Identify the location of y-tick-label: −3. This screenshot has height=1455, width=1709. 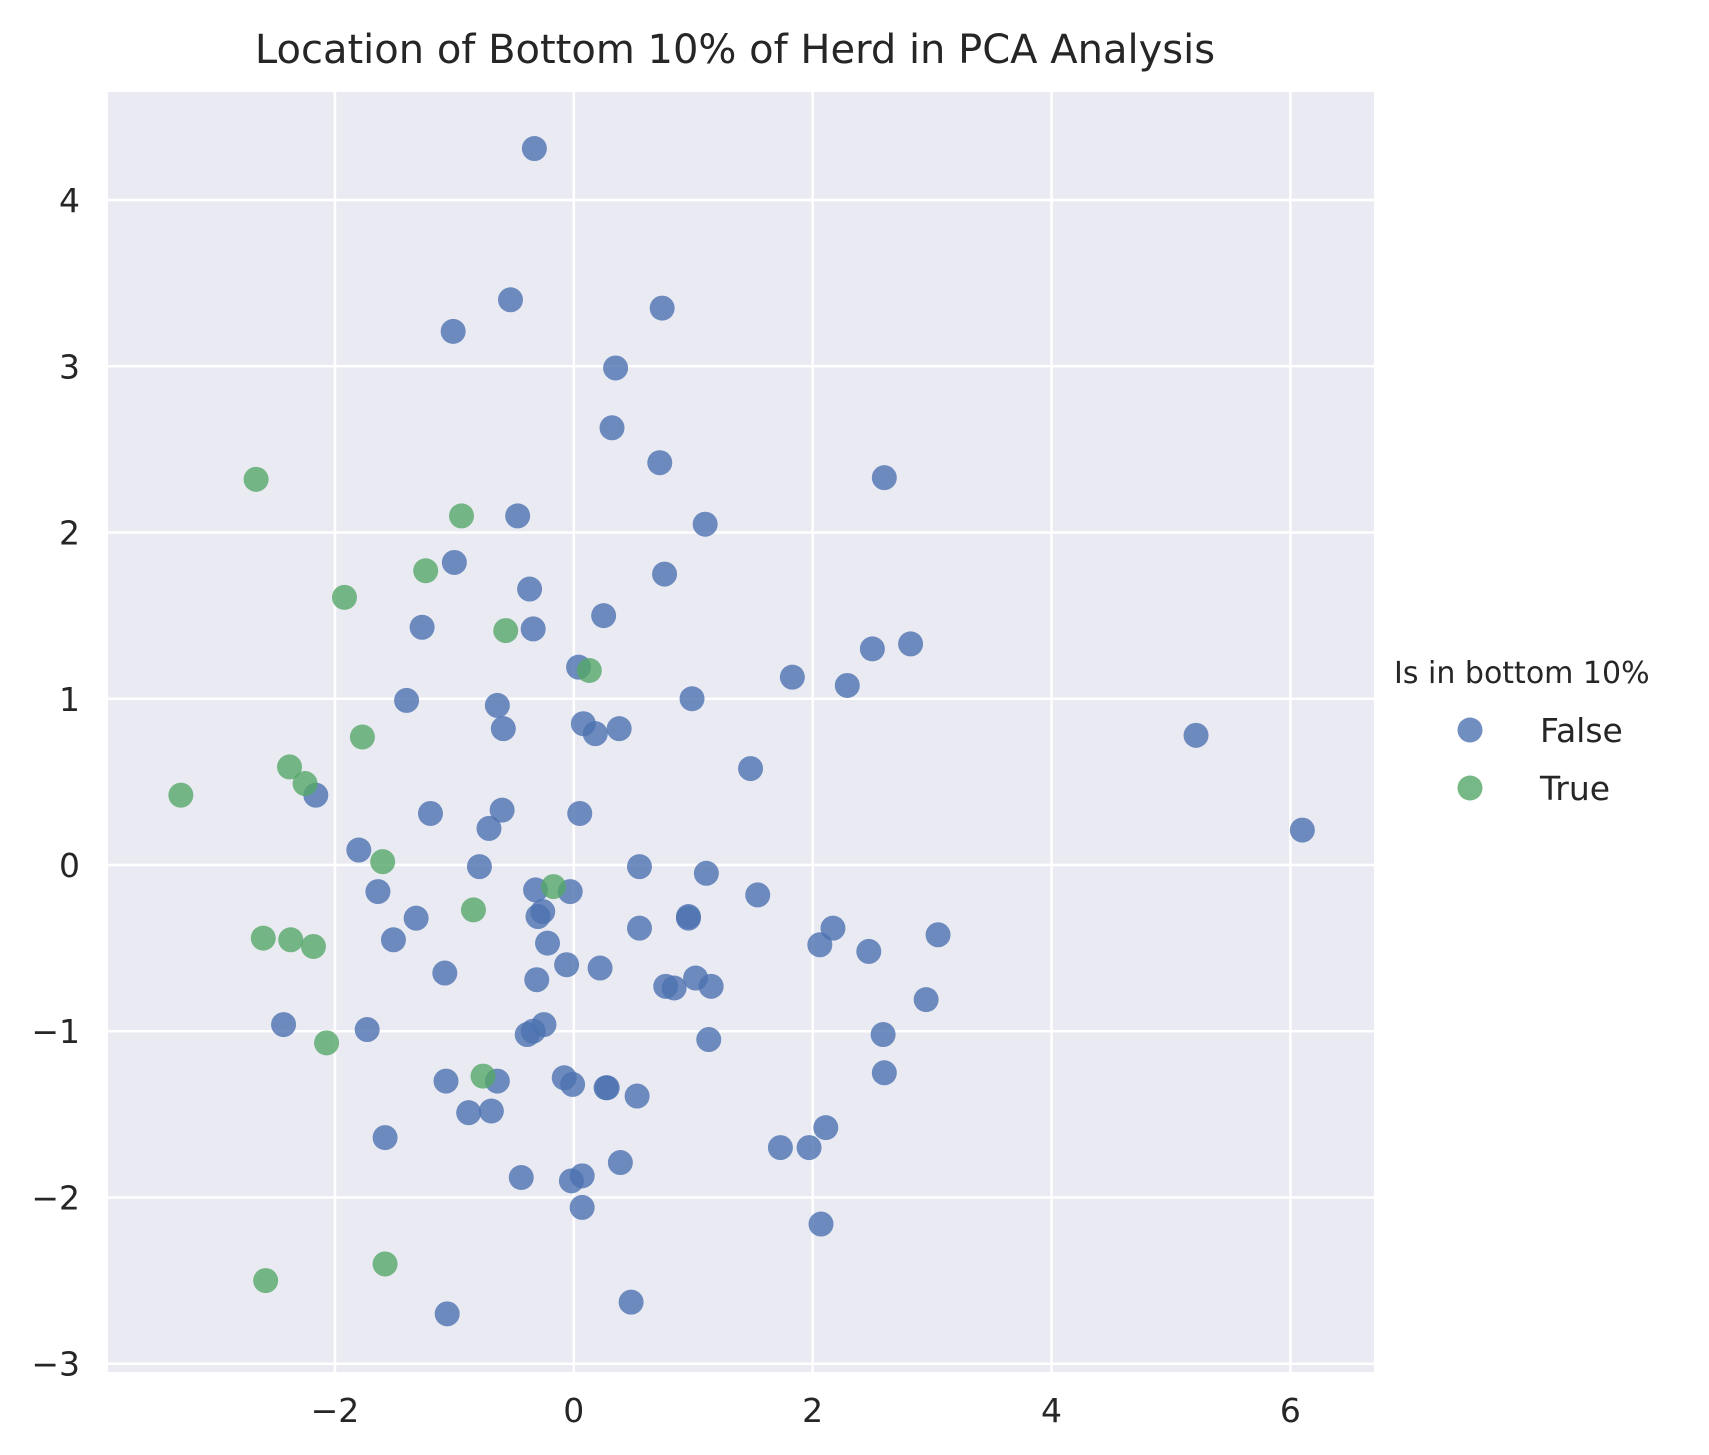
(55, 1364).